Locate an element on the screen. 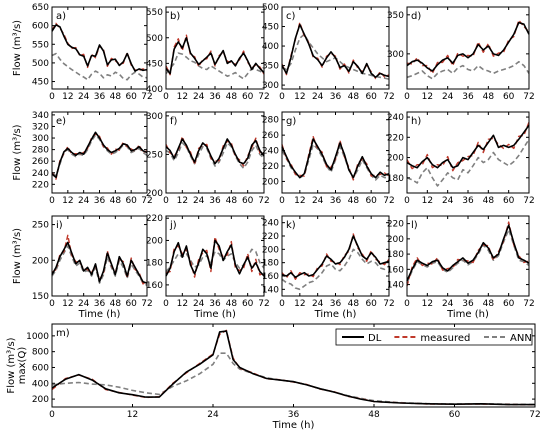 This screenshot has height=434, width=550. y-tick-label: 150 is located at coordinates (40, 297).